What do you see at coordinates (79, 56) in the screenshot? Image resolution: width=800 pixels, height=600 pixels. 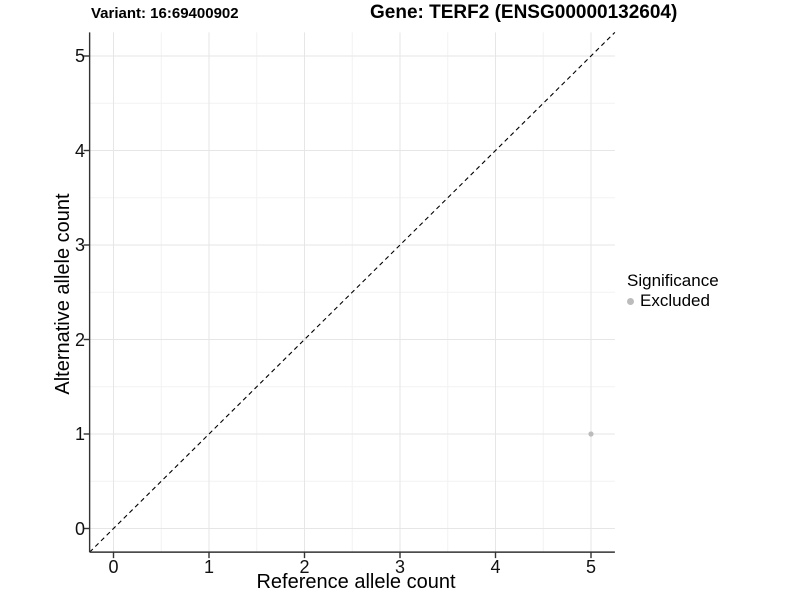 I see `y-tick-label: 5` at bounding box center [79, 56].